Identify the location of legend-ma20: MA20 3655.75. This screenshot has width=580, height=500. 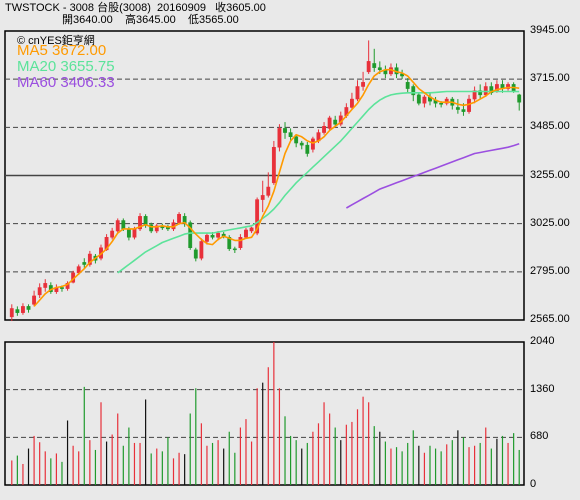
(66, 67).